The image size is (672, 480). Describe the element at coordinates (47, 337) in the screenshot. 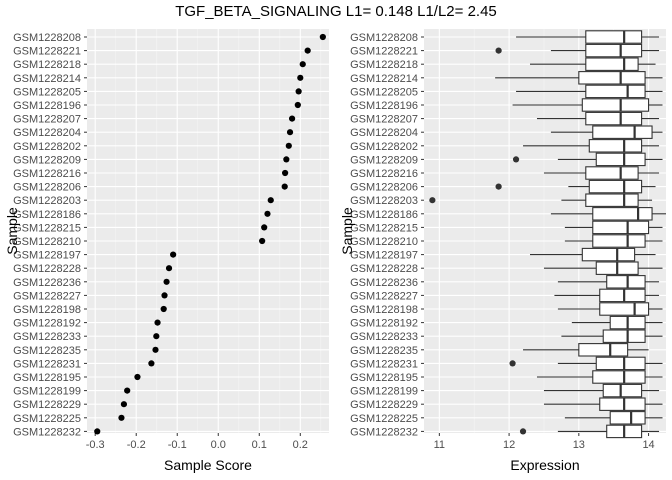

I see `score-category-label: GSM1228233` at that location.